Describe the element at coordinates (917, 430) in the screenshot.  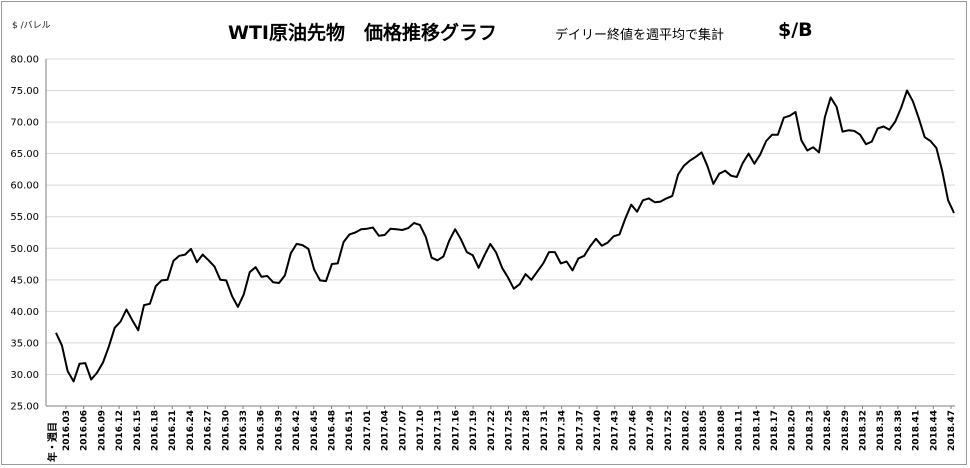
I see `x-tick-label: 2018.41` at that location.